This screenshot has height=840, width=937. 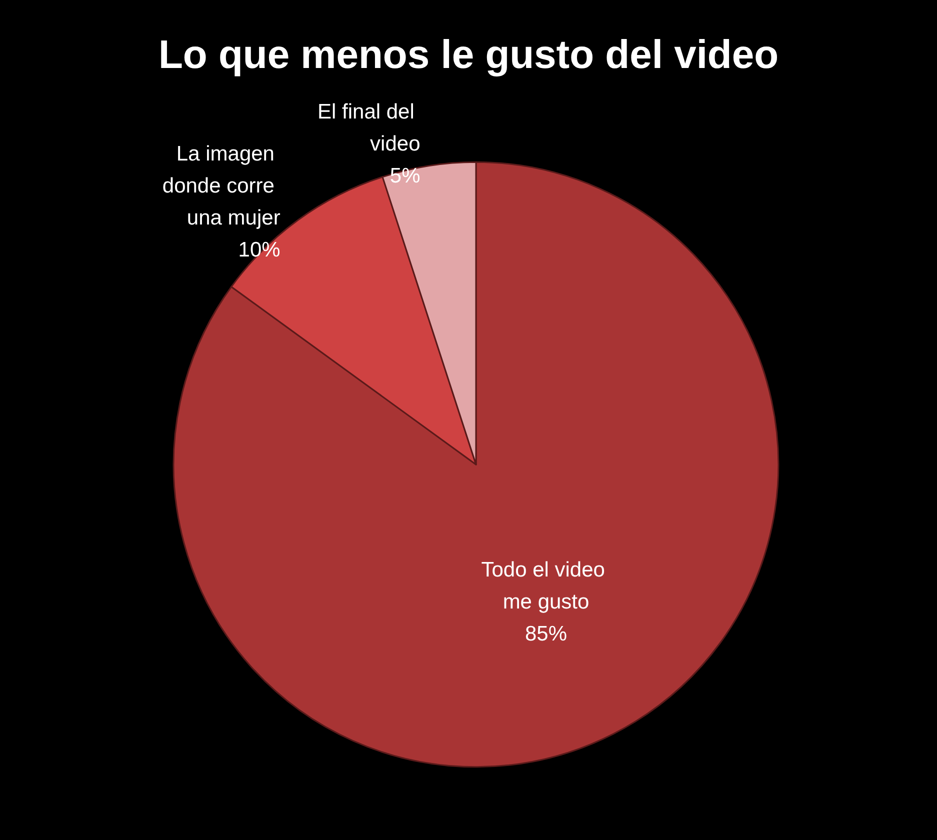 What do you see at coordinates (546, 586) in the screenshot?
I see `slice-label: Todo el video me gusto` at bounding box center [546, 586].